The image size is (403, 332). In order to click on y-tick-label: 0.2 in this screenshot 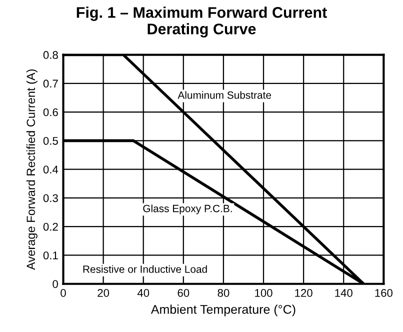, I will do `click(50, 226)`.